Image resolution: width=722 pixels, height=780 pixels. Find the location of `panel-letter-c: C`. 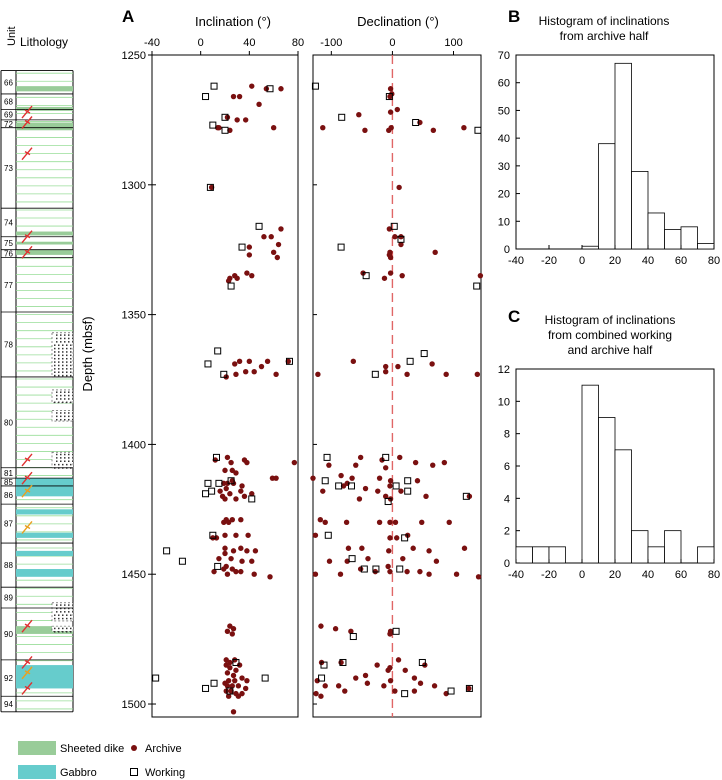

panel-letter-c: C is located at coordinates (514, 316).